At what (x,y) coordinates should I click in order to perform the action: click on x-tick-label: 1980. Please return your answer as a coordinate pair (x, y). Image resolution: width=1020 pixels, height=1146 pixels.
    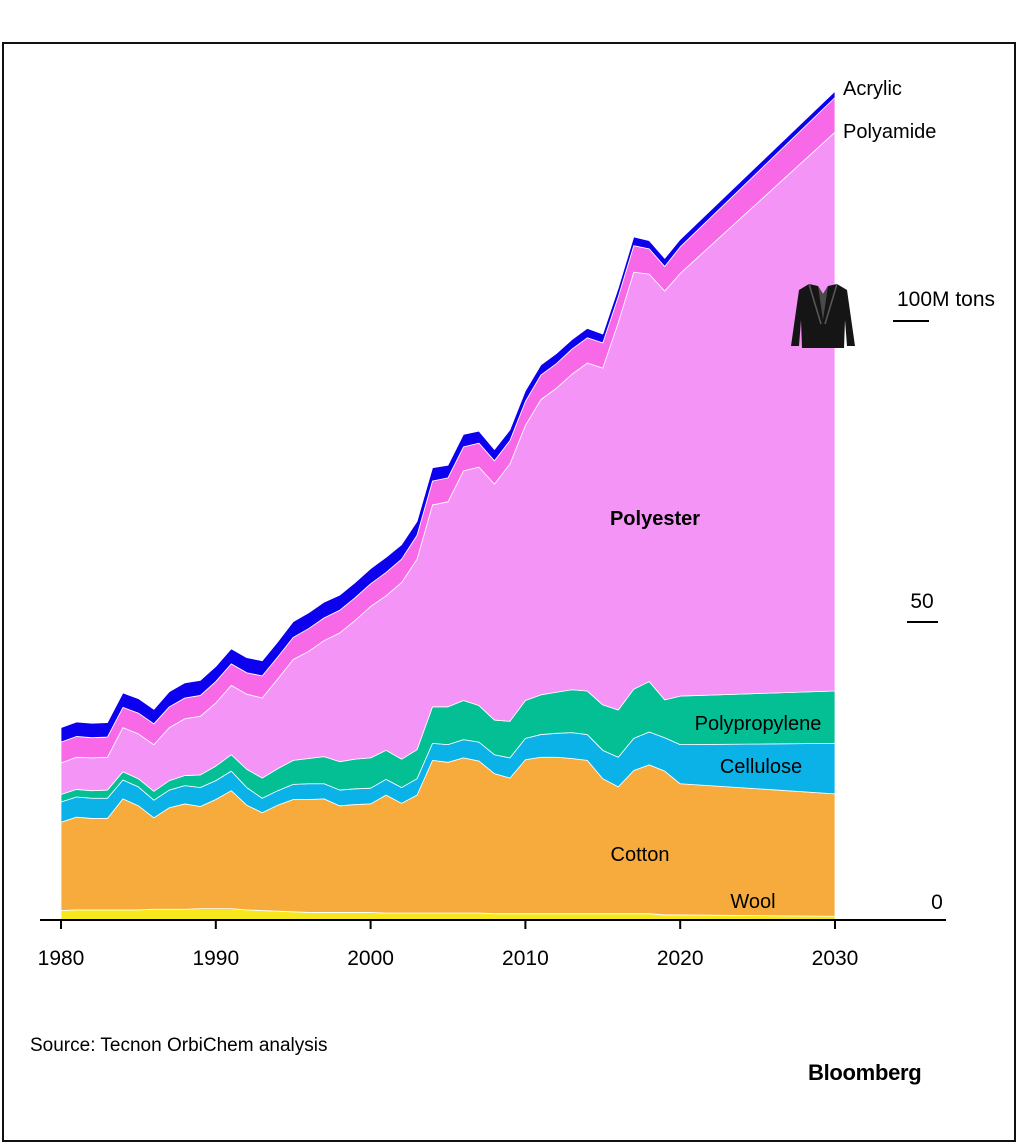
    Looking at the image, I should click on (61, 958).